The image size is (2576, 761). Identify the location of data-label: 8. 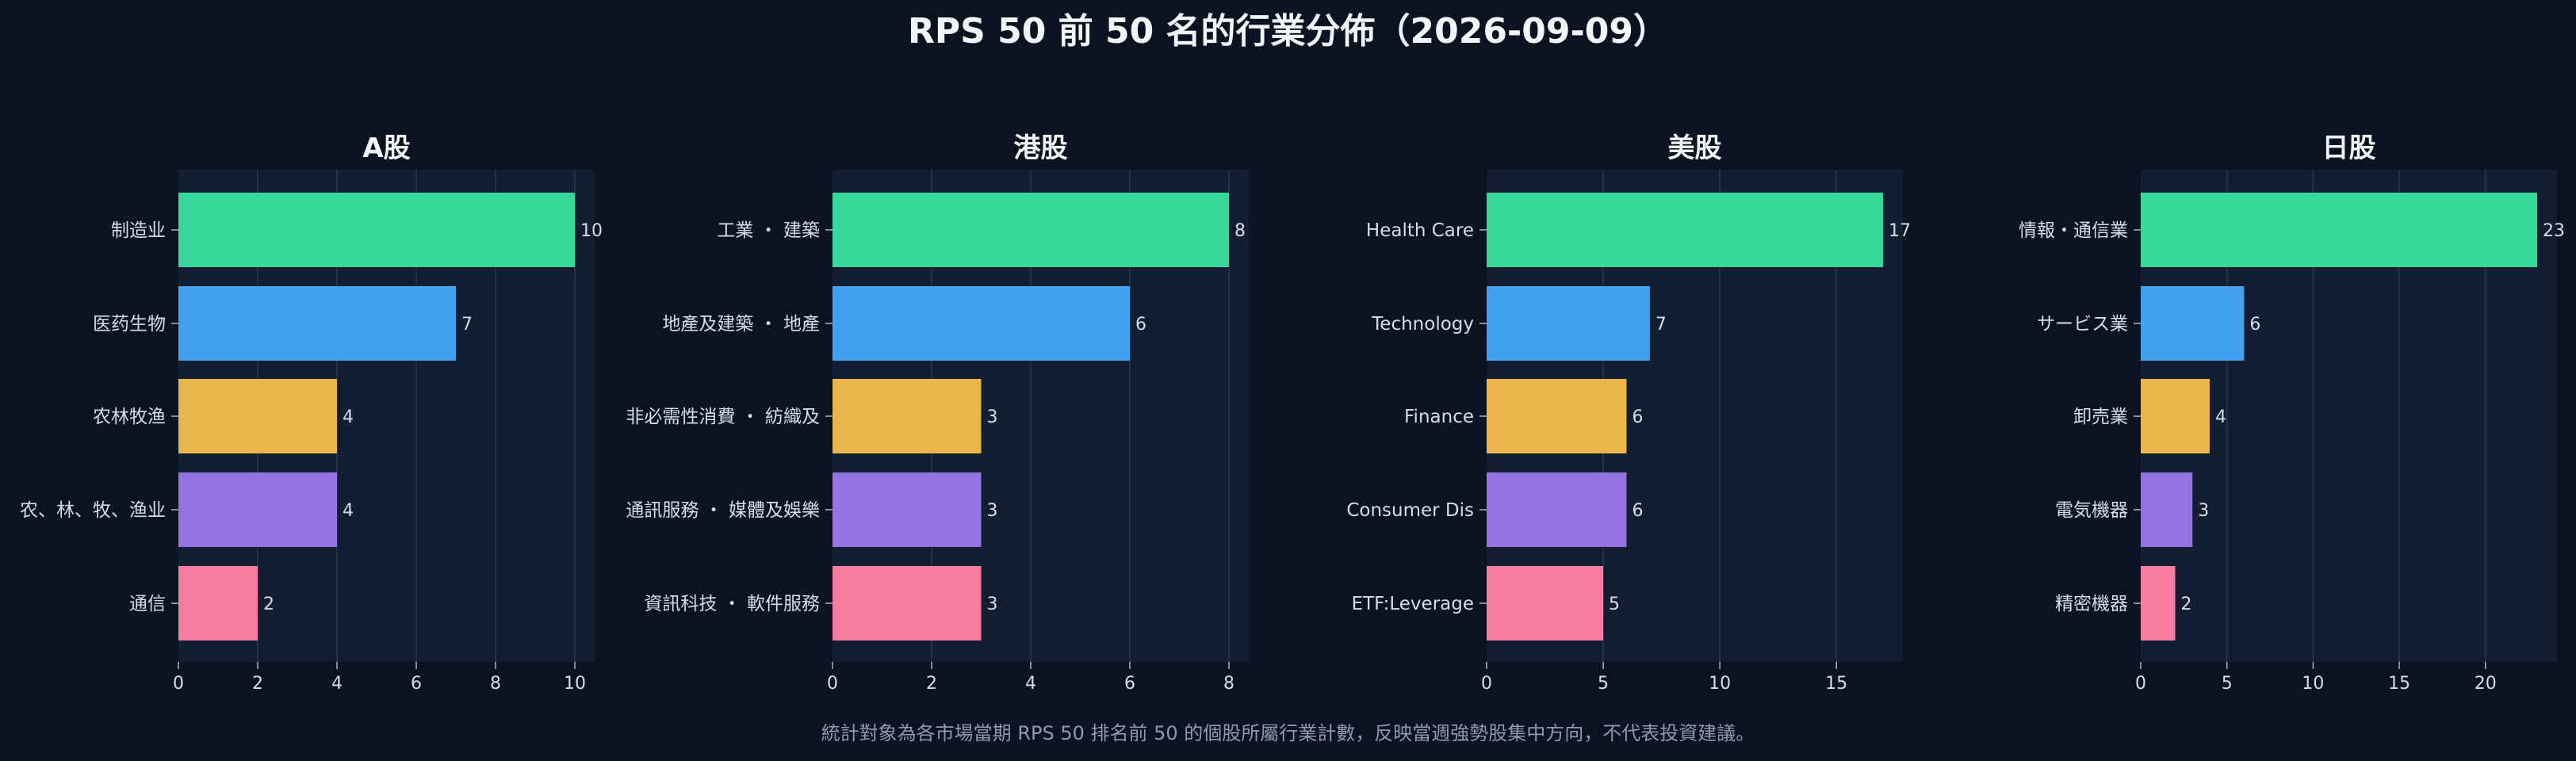
(1240, 231).